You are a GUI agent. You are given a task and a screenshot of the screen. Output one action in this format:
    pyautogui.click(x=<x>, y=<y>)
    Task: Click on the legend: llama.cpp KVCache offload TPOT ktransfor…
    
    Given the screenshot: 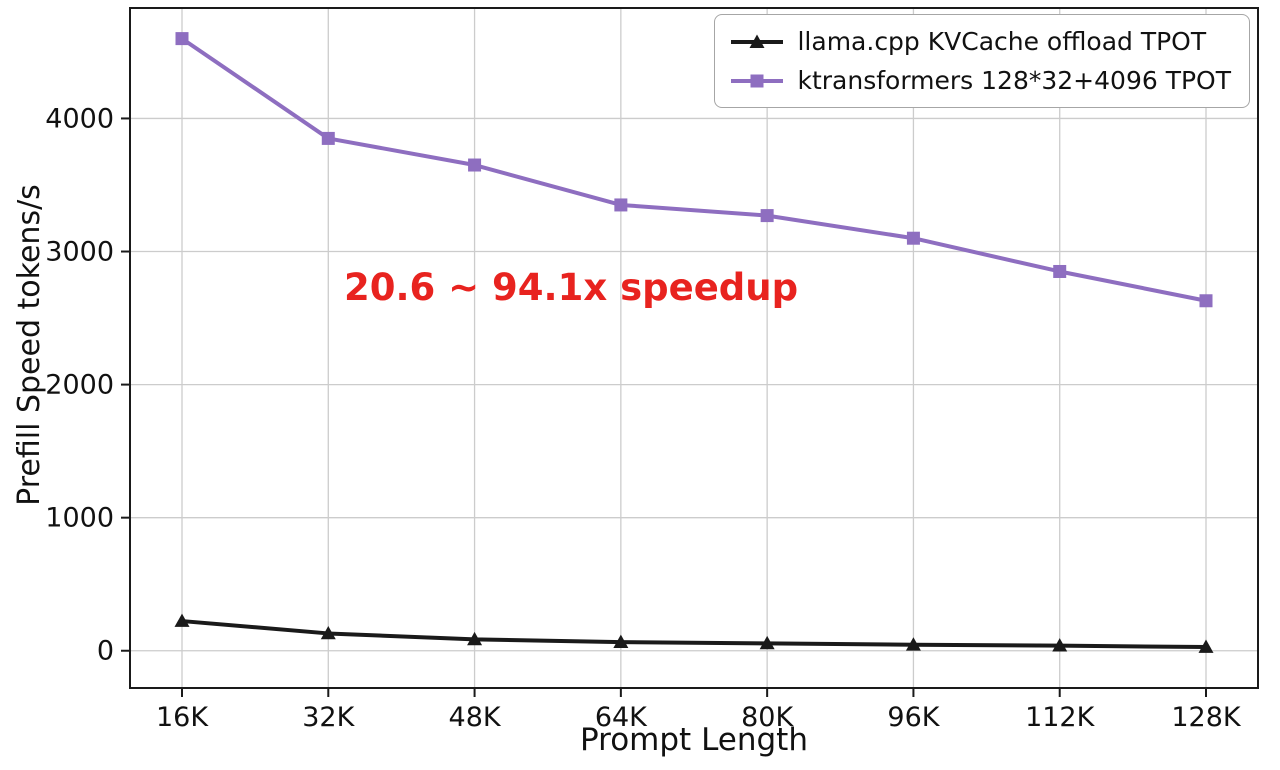 What is the action you would take?
    pyautogui.click(x=982, y=61)
    